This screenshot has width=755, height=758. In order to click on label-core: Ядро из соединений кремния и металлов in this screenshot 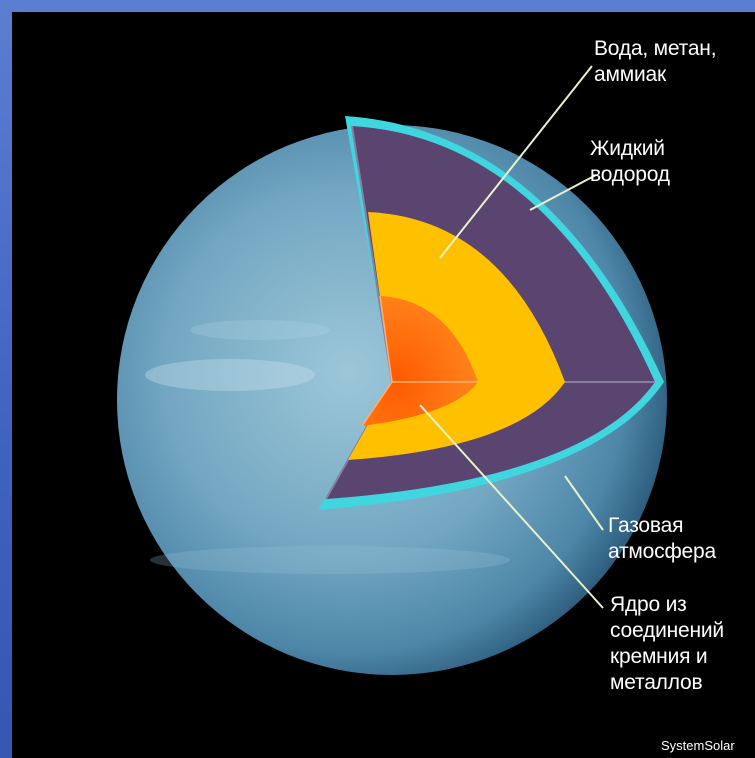, I will do `click(667, 643)`.